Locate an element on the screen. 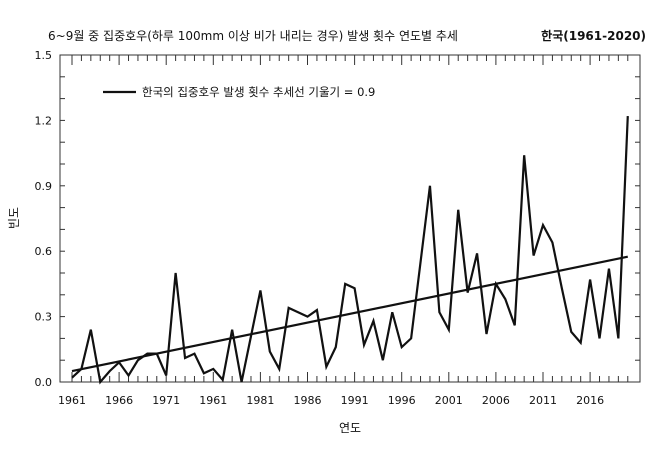 The image size is (660, 458). y-tick-label: 1.5 is located at coordinates (44, 55).